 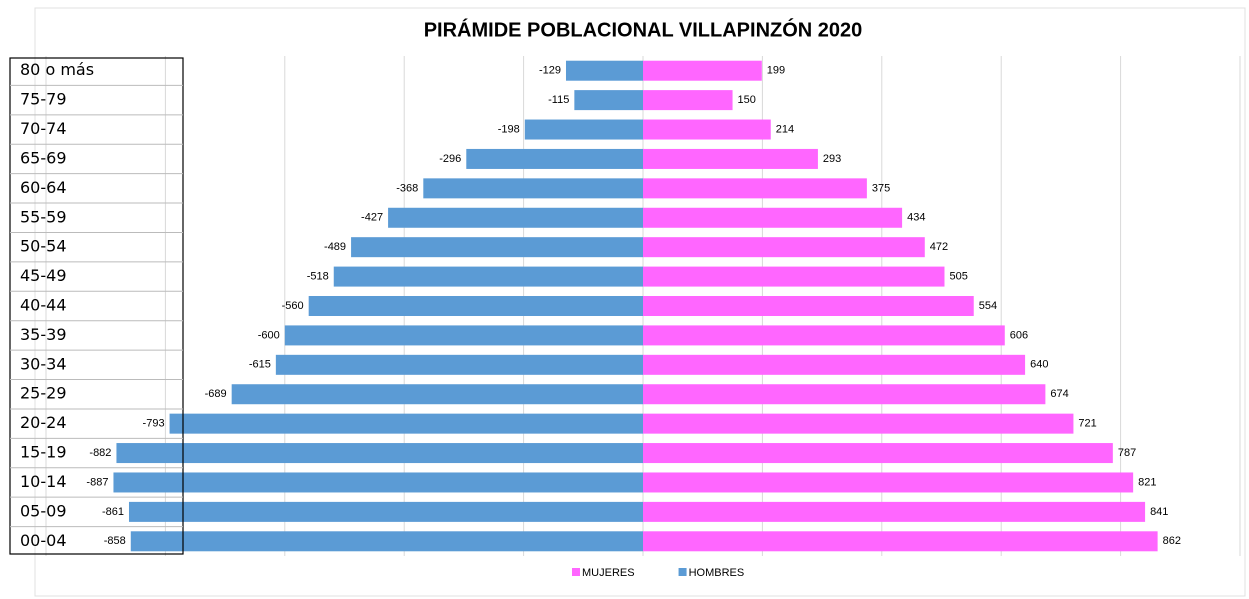 I want to click on value-label: 434, so click(x=916, y=218).